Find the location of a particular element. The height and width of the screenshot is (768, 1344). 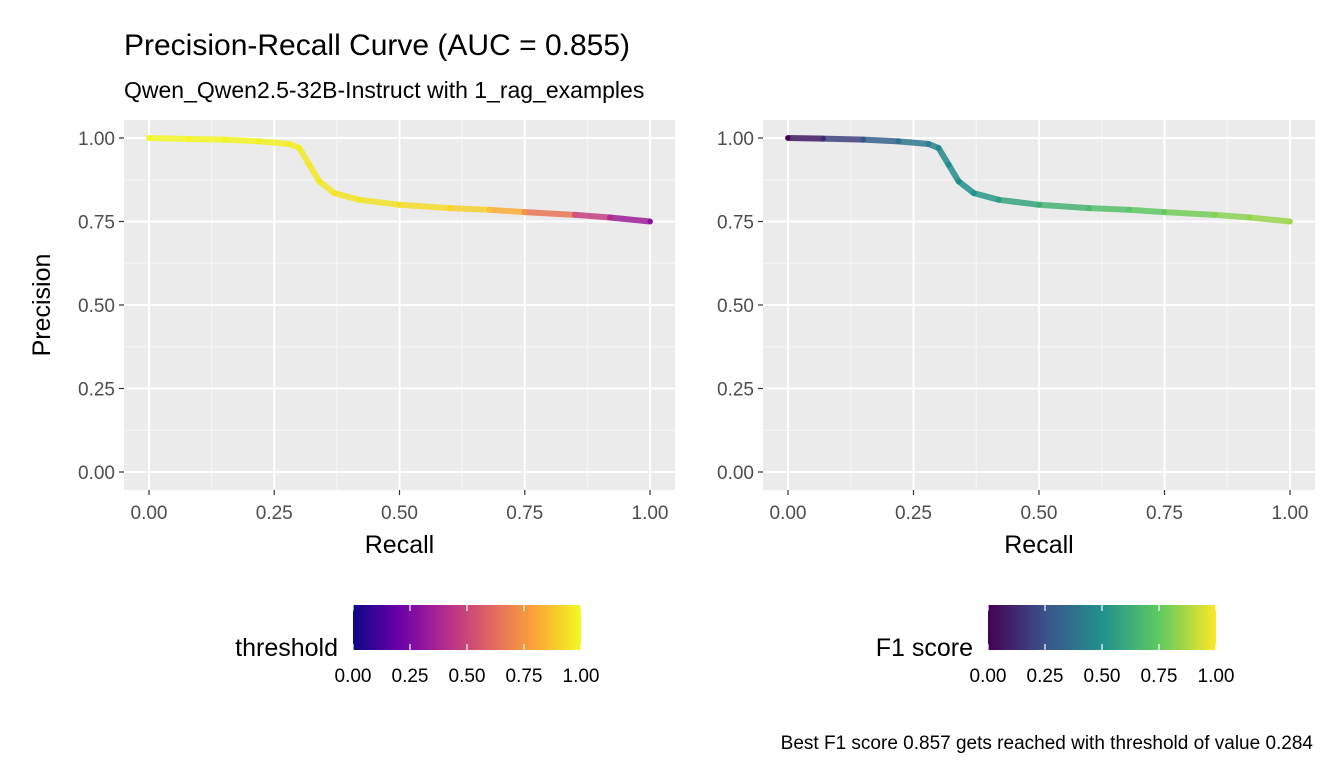

y-tick-label: 0.25 is located at coordinates (96, 390).